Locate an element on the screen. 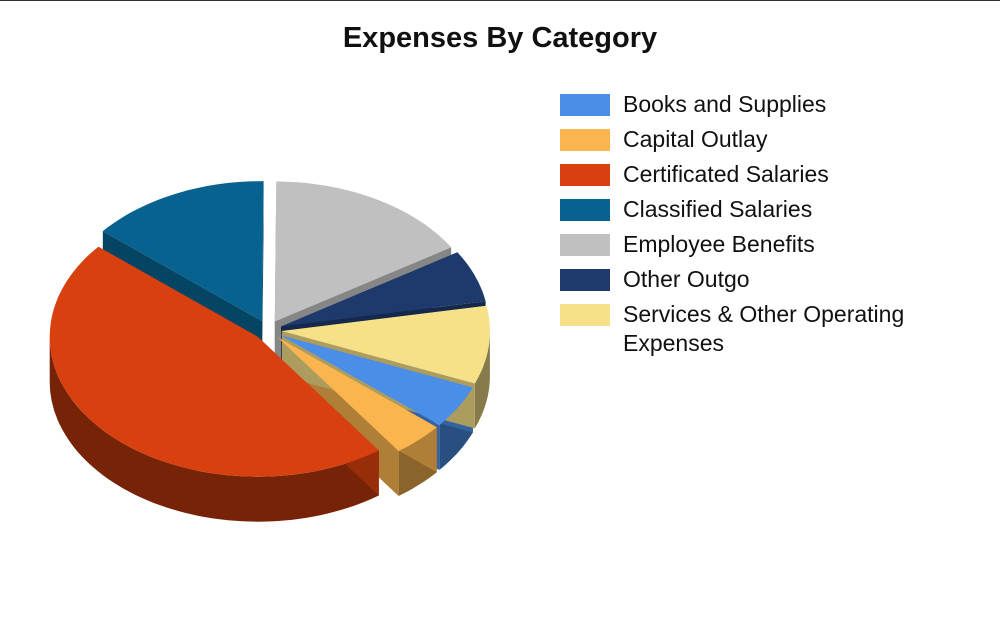 The height and width of the screenshot is (628, 1000). legend-item: Capital Outlay is located at coordinates (760, 139).